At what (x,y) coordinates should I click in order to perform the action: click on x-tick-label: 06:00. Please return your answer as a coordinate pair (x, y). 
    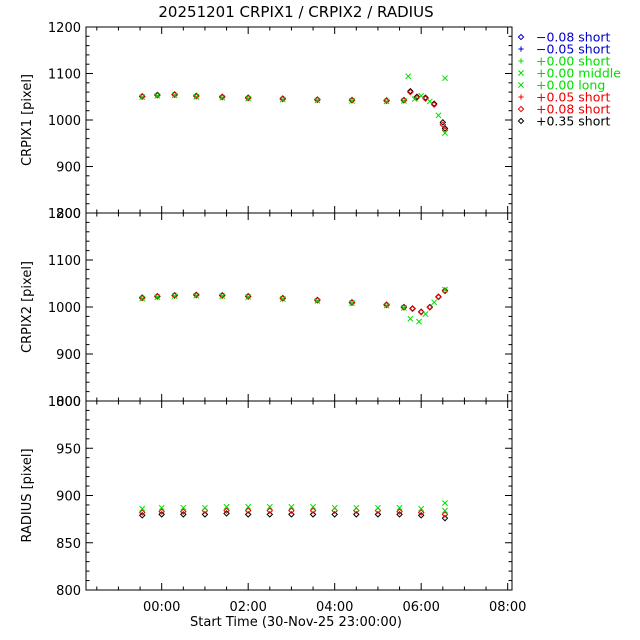
    Looking at the image, I should click on (420, 607).